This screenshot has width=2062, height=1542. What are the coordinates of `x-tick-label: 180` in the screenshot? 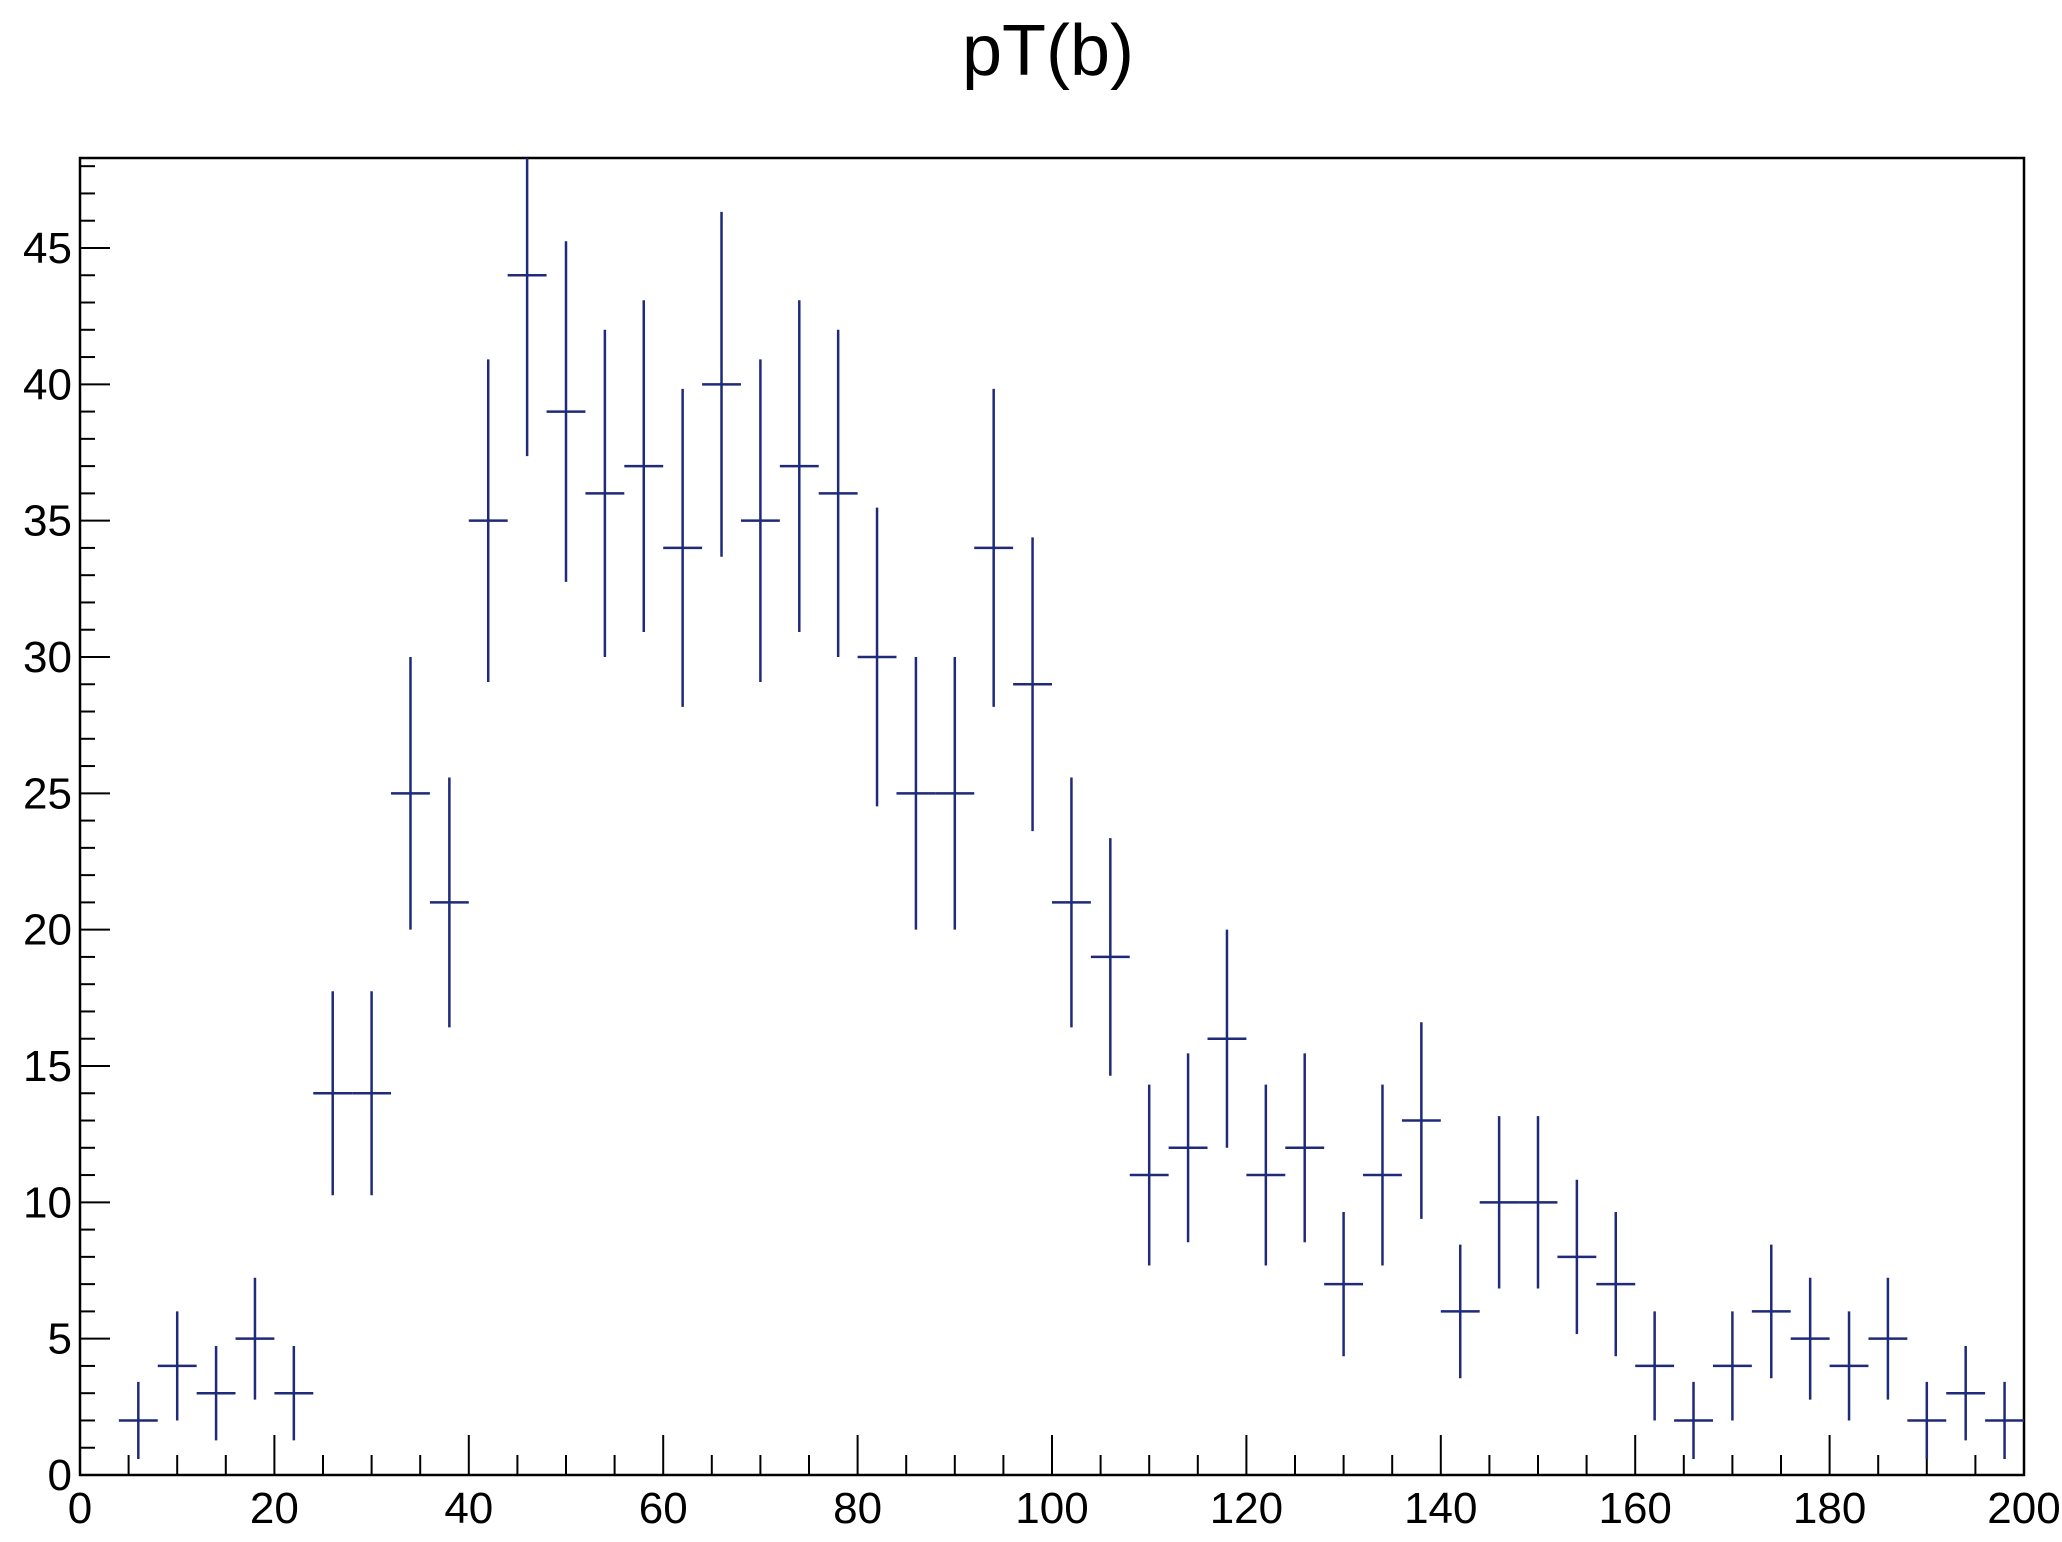 It's located at (1829, 1508).